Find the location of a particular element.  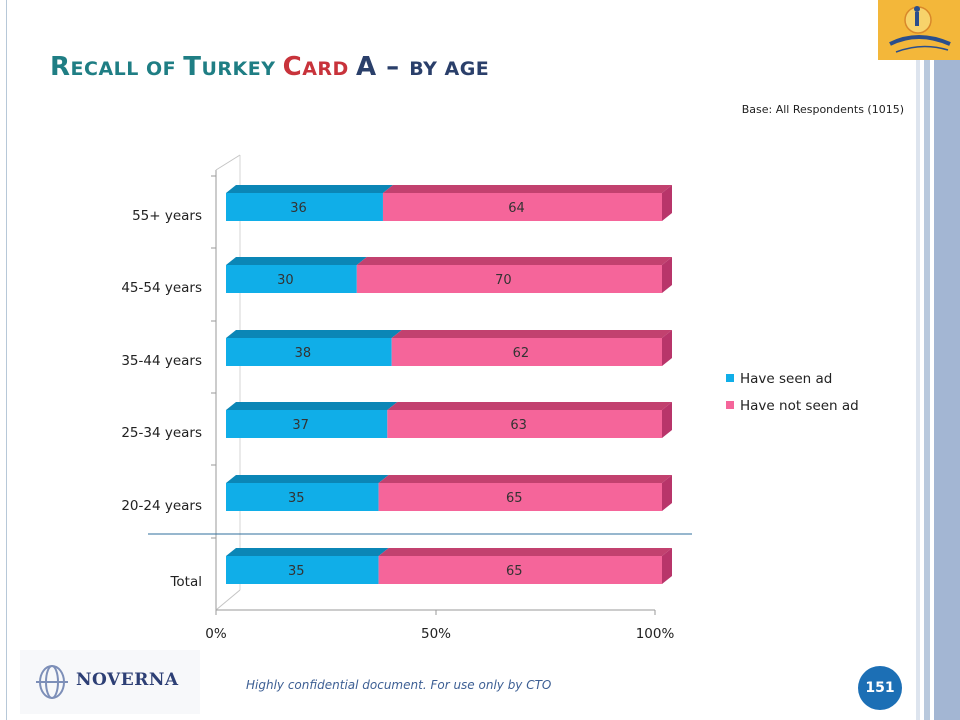

axis-depth-line is located at coordinates (228, 162).